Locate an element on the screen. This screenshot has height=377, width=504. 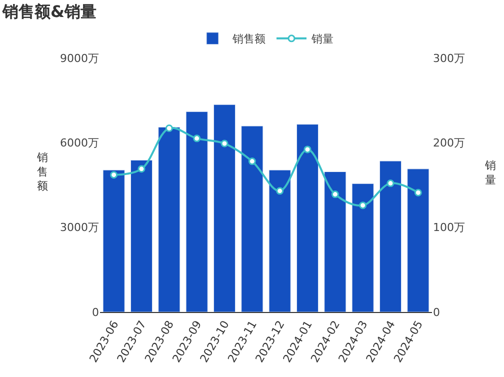
y2-tick-label: 300万 is located at coordinates (449, 58).